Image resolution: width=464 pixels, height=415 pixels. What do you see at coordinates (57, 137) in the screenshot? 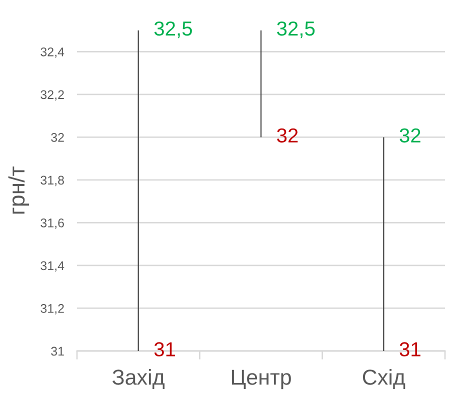
I see `y-tick-label: 32` at bounding box center [57, 137].